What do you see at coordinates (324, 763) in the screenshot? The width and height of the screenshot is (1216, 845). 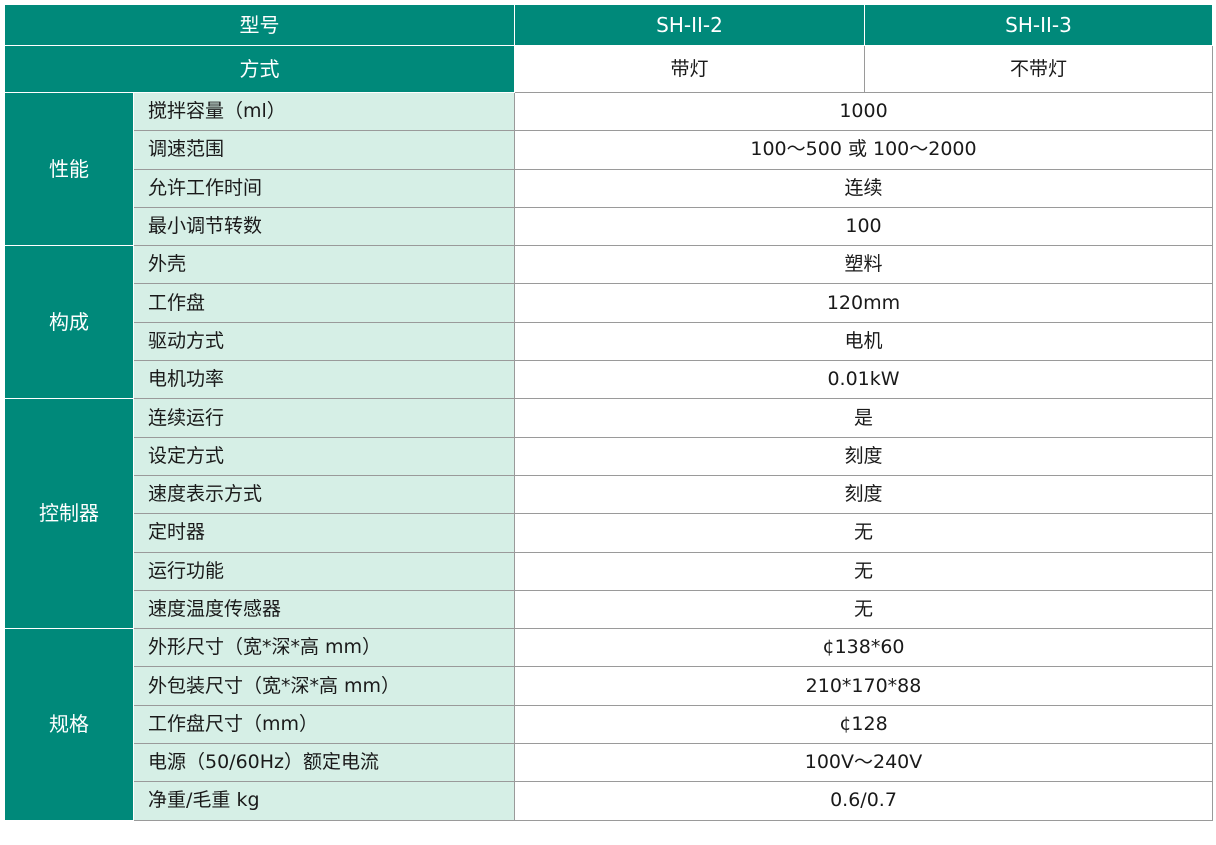 I see `spec-label: 电源（50/60Hz）额定电流` at bounding box center [324, 763].